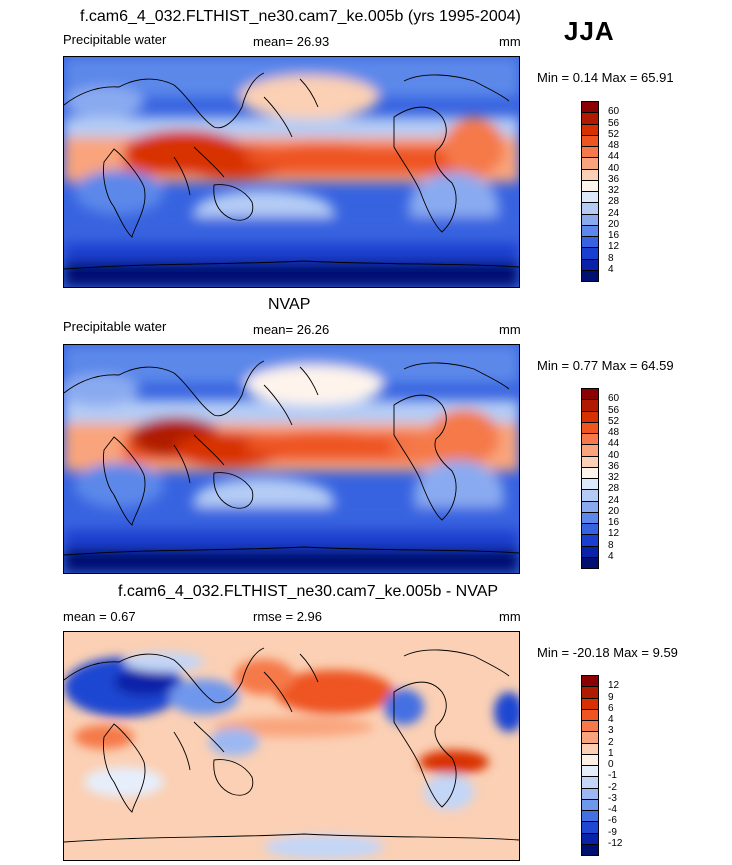  I want to click on colorbar-tick-label: -4, so click(612, 809).